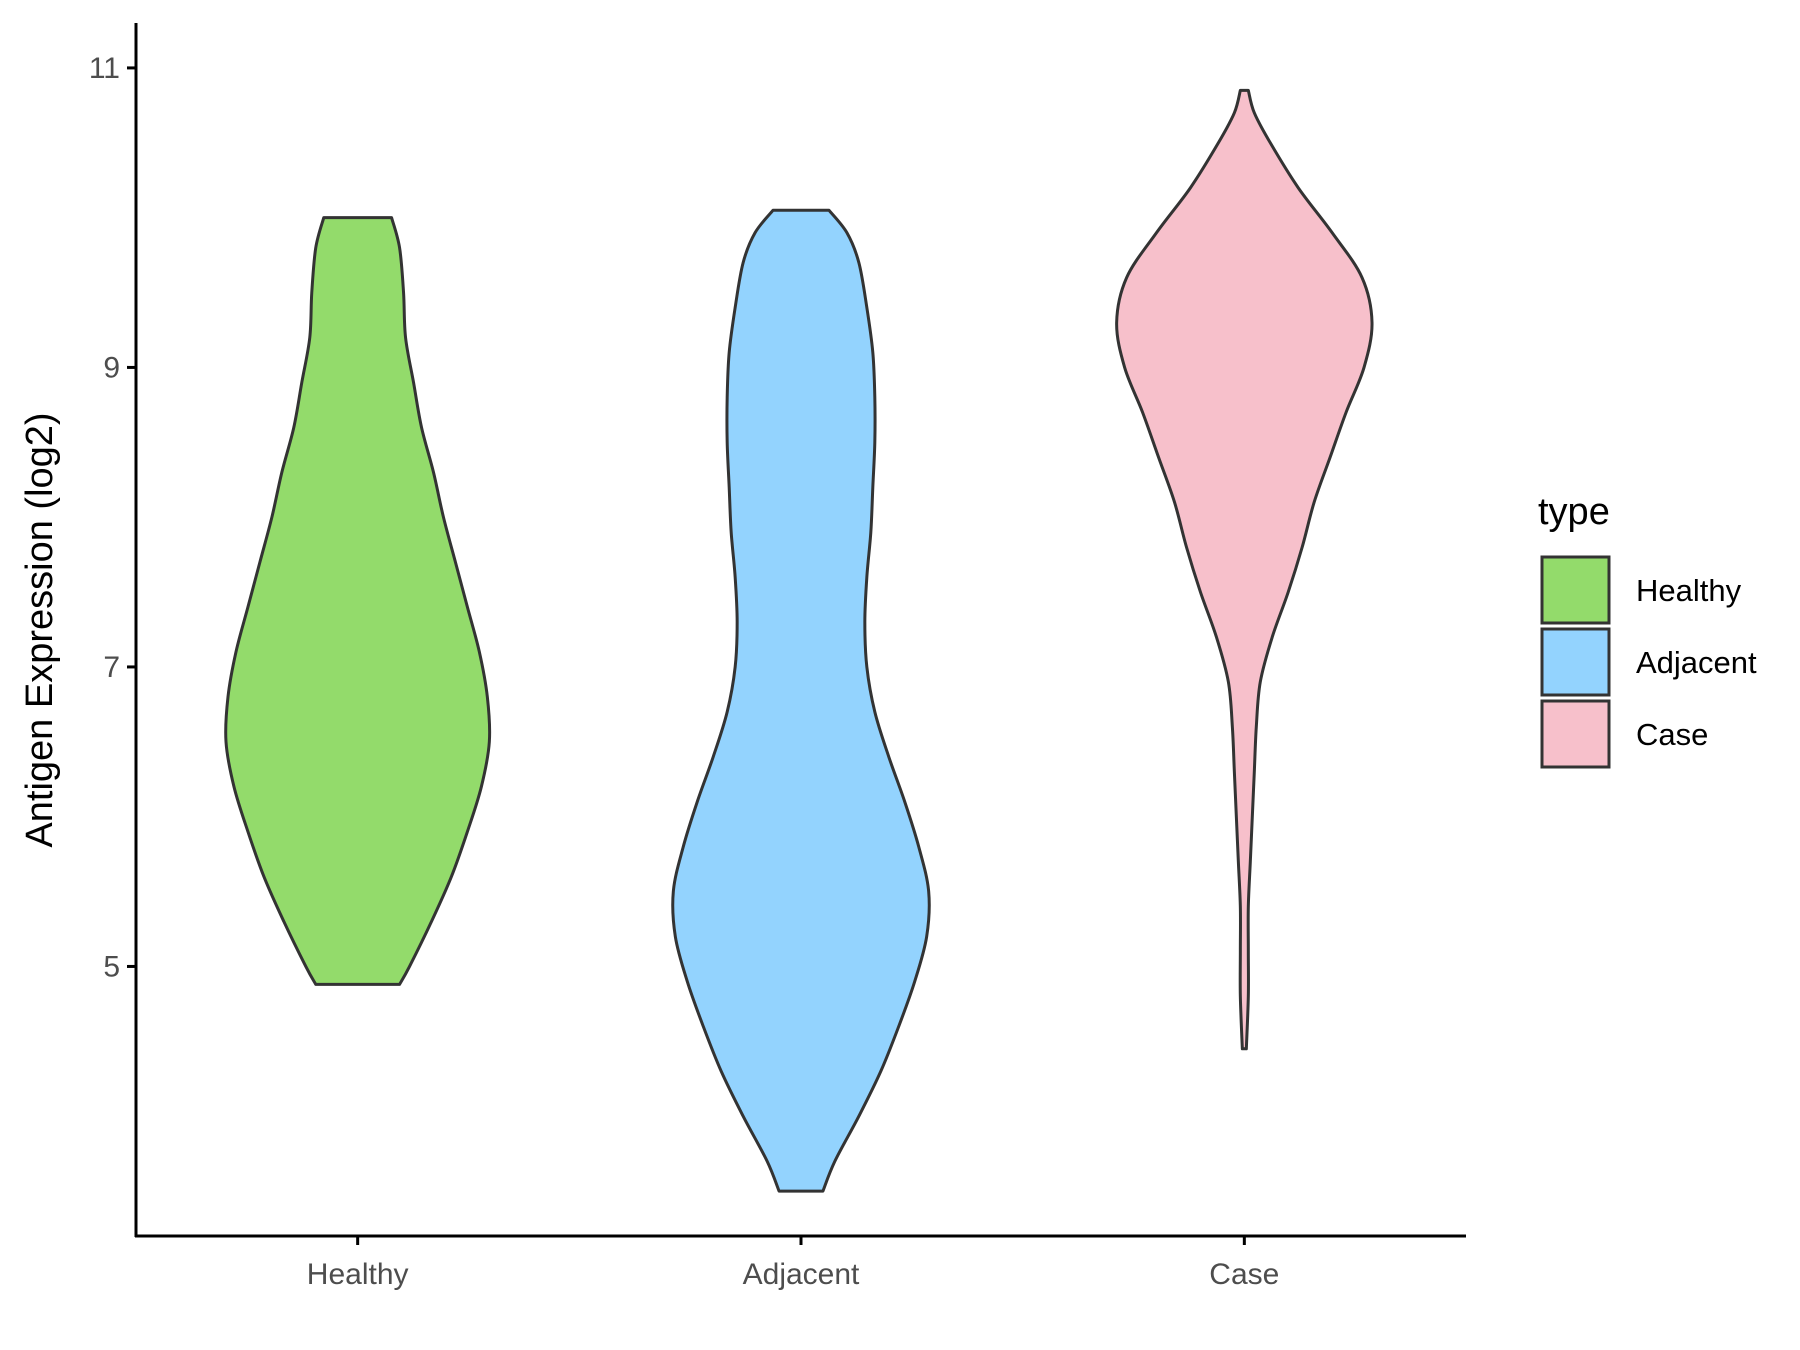  Describe the element at coordinates (1244, 1274) in the screenshot. I see `x-tick-label: Case` at that location.